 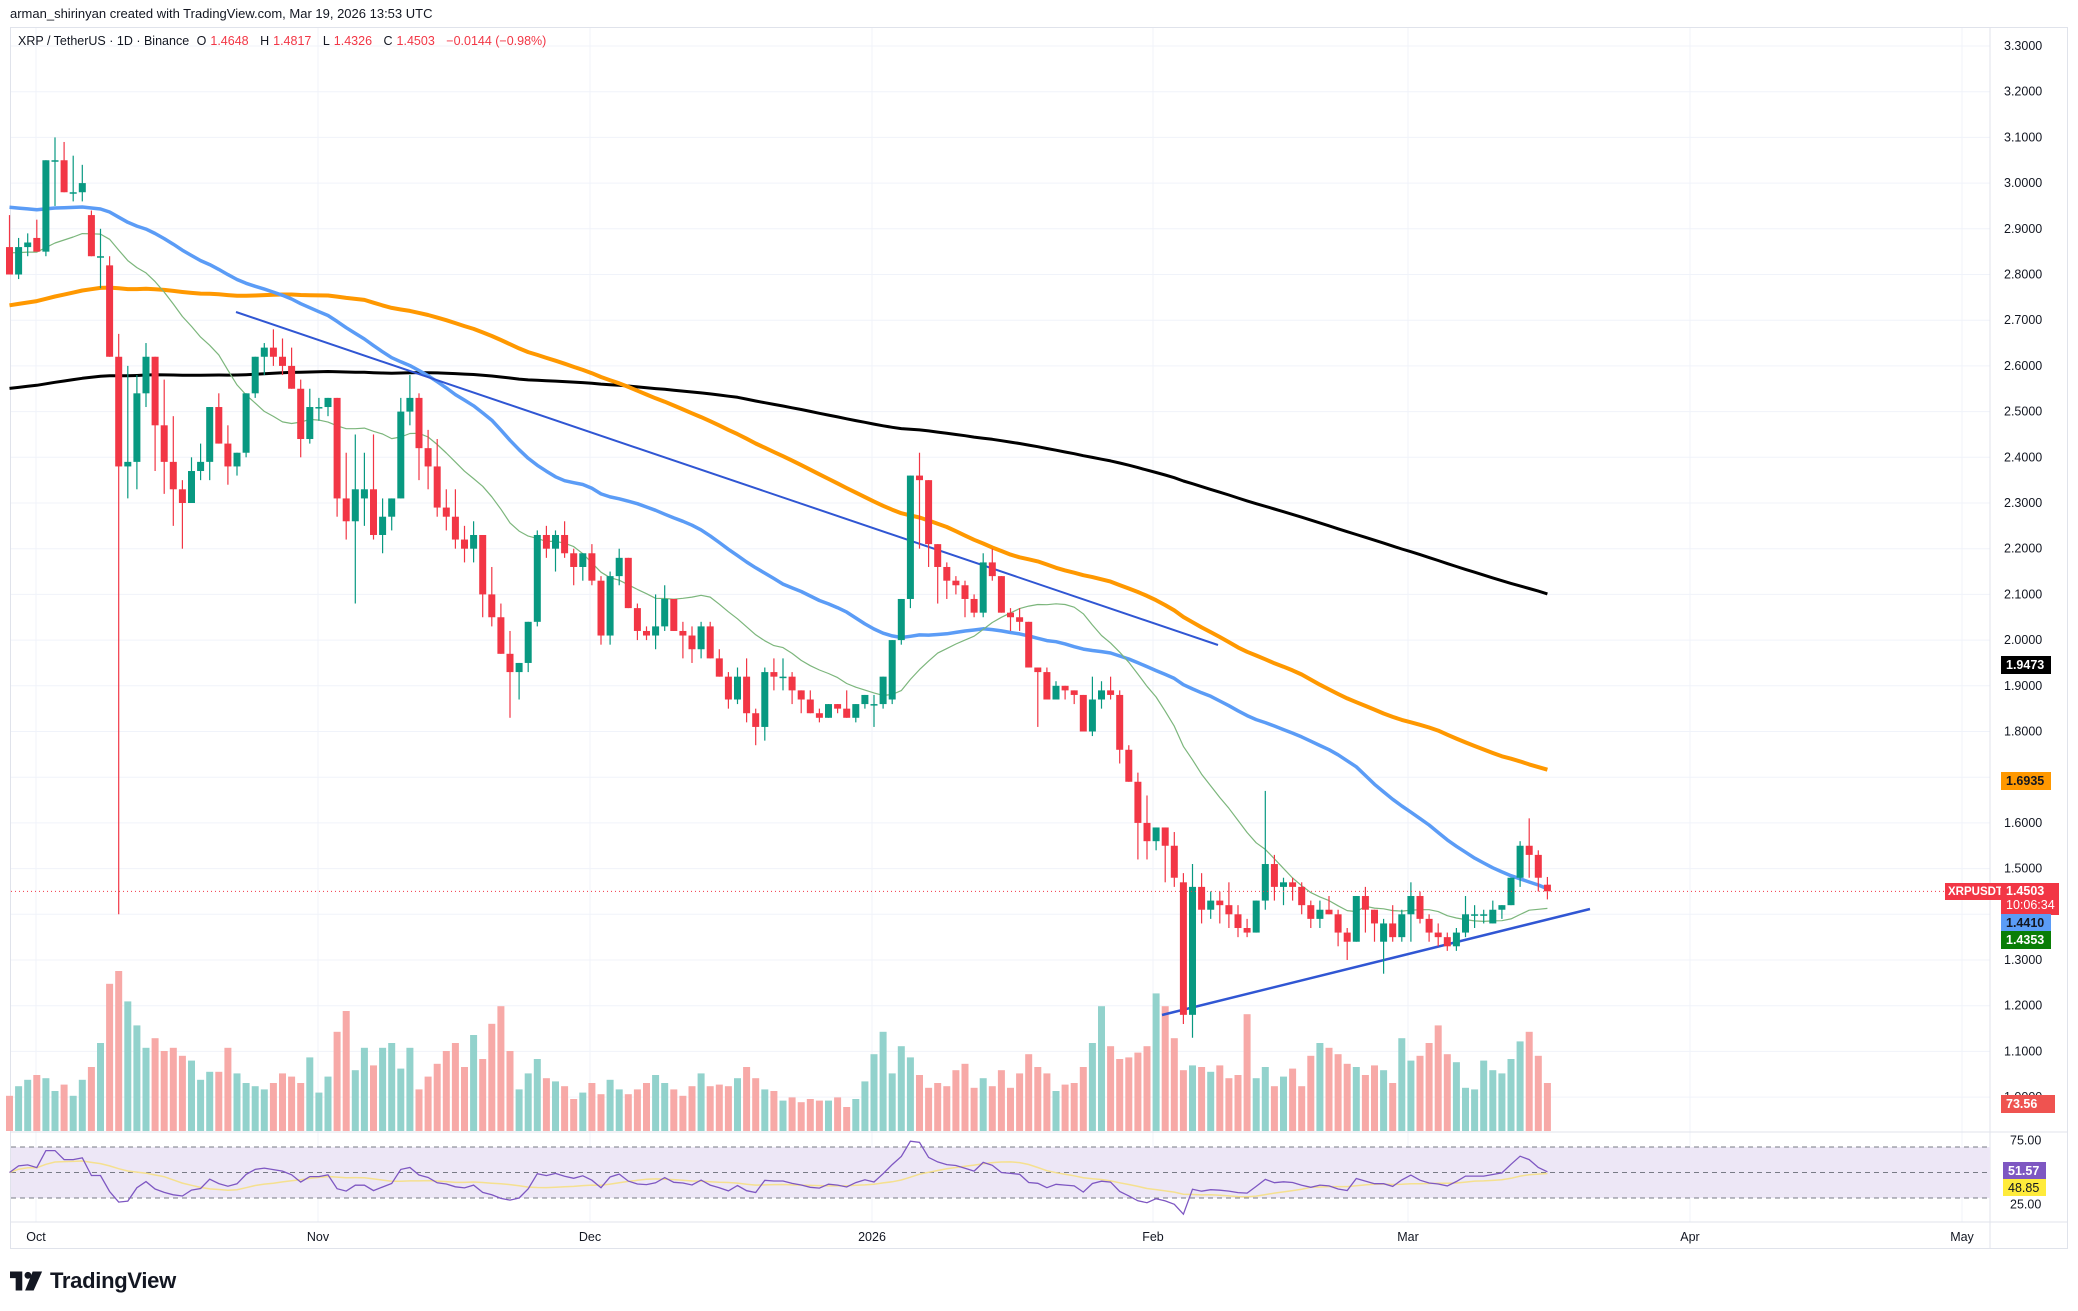 I want to click on price-tick-label: 2.5000, so click(x=2023, y=412).